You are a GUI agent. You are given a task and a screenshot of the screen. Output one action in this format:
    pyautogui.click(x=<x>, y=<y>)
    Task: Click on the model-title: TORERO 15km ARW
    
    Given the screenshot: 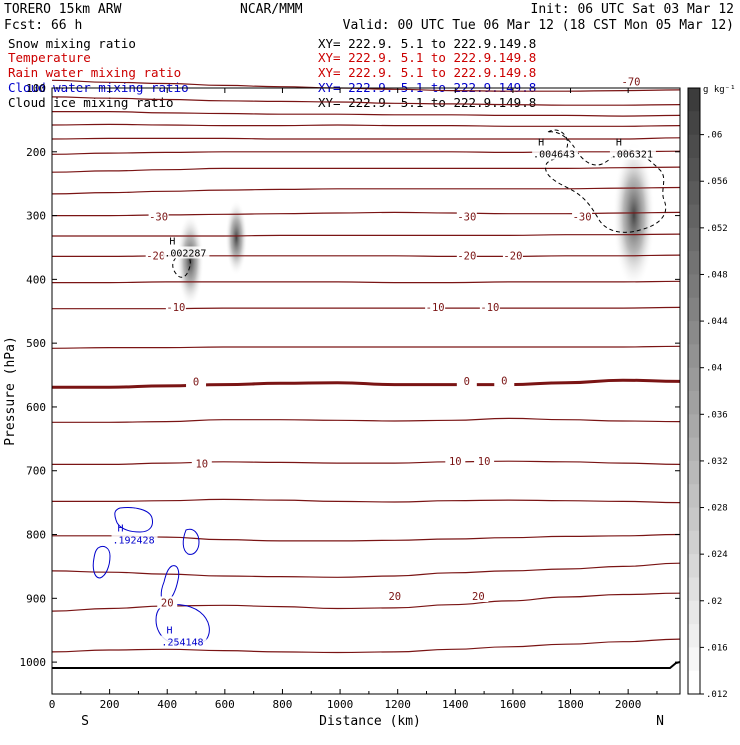 What is the action you would take?
    pyautogui.click(x=63, y=9)
    